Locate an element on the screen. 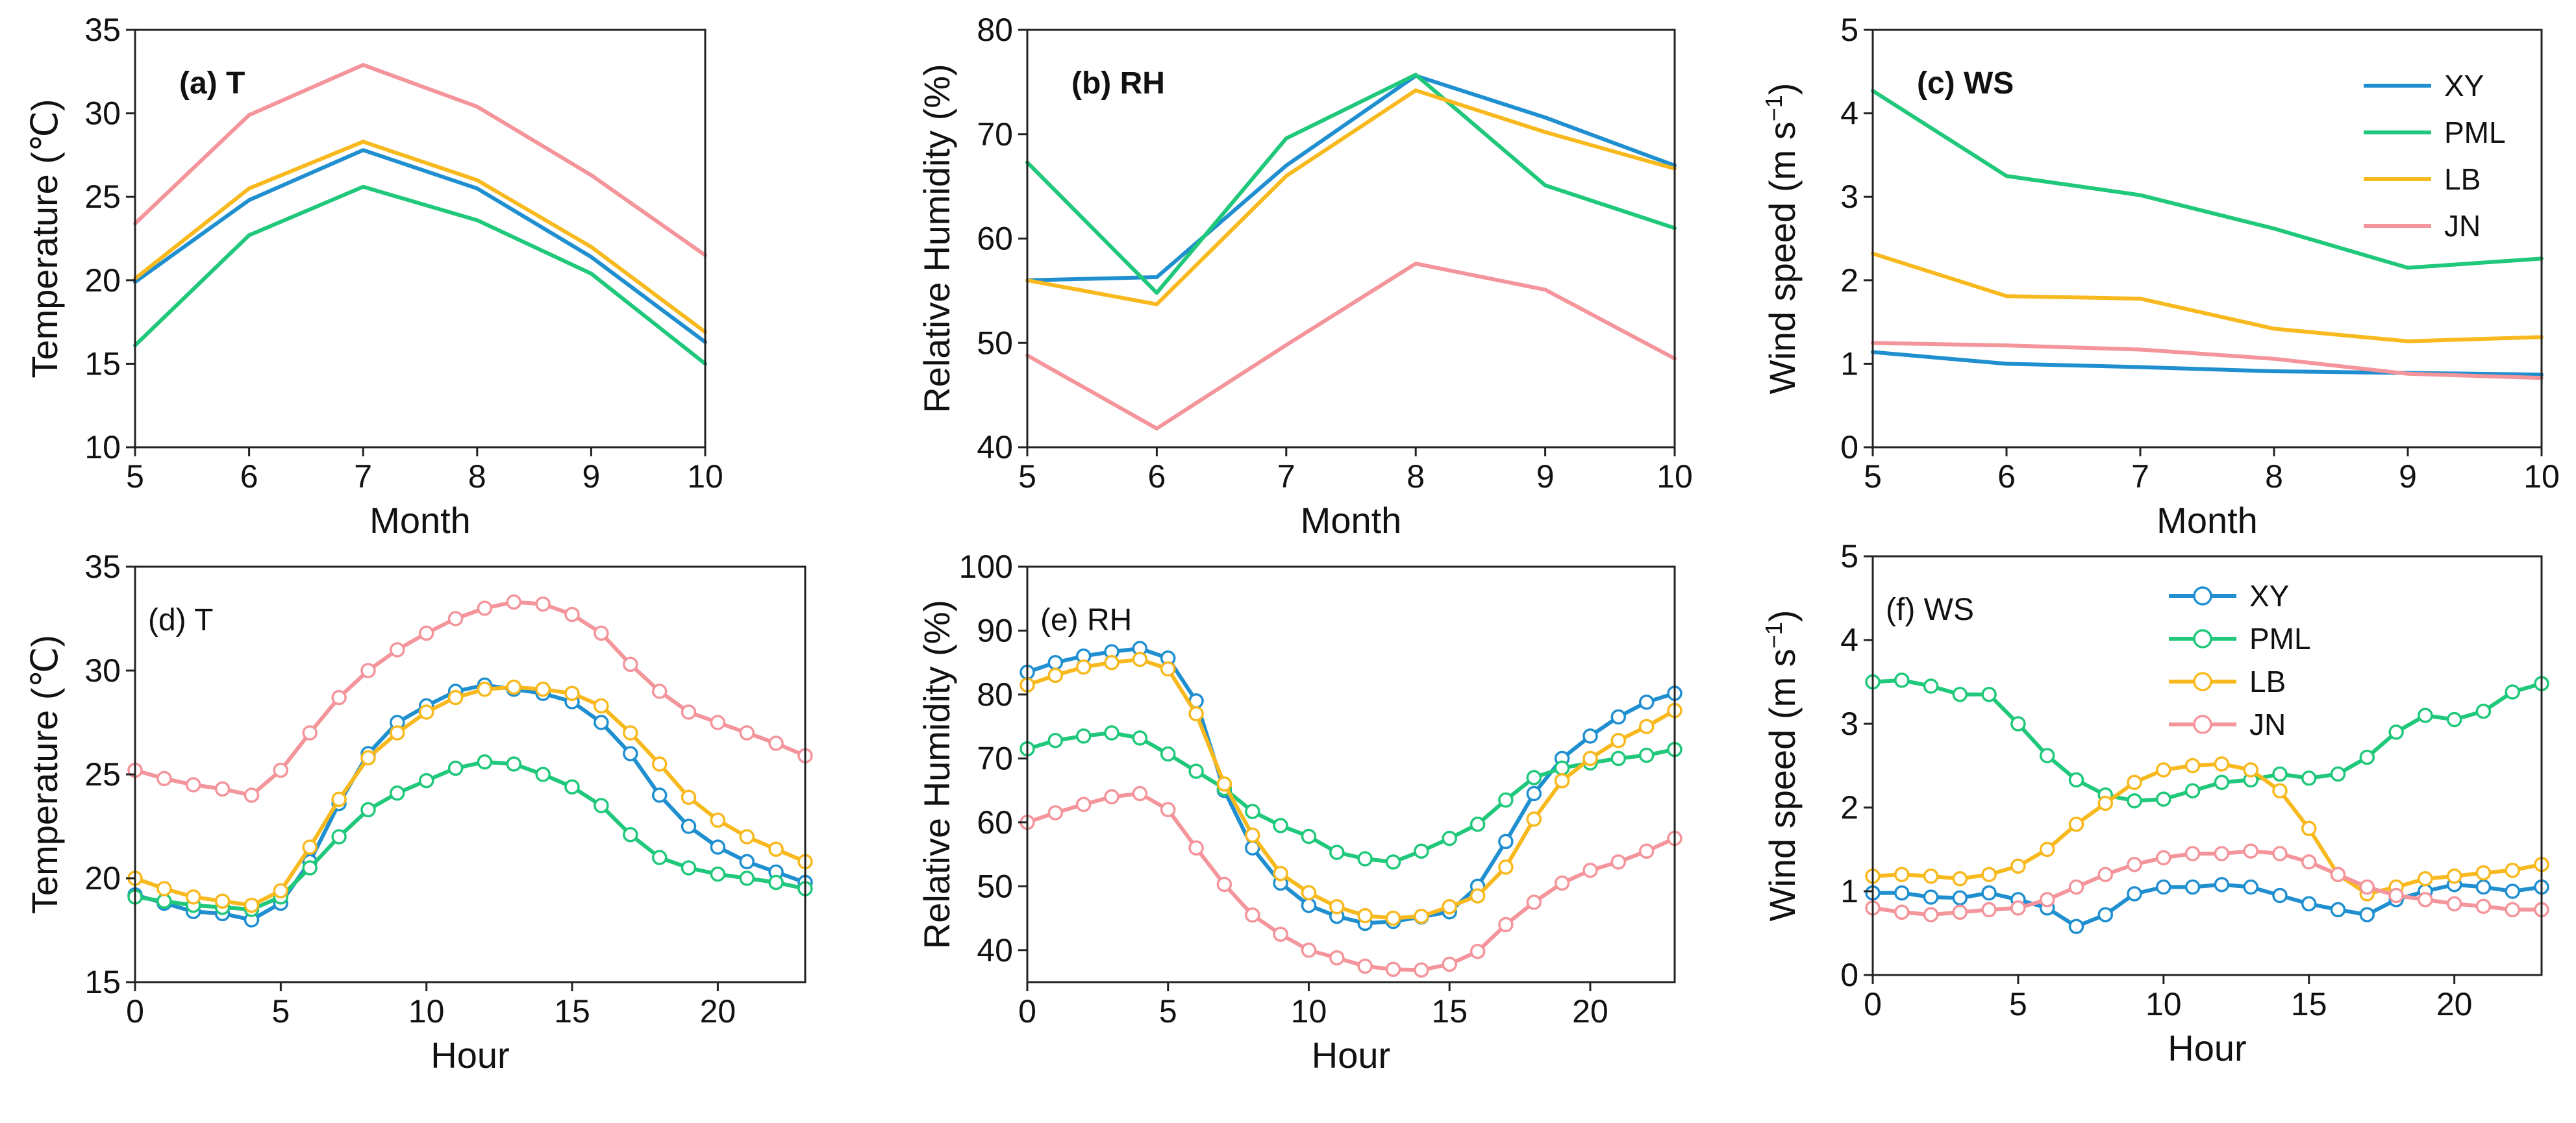  y-tick-label-a: 30 is located at coordinates (102, 113).